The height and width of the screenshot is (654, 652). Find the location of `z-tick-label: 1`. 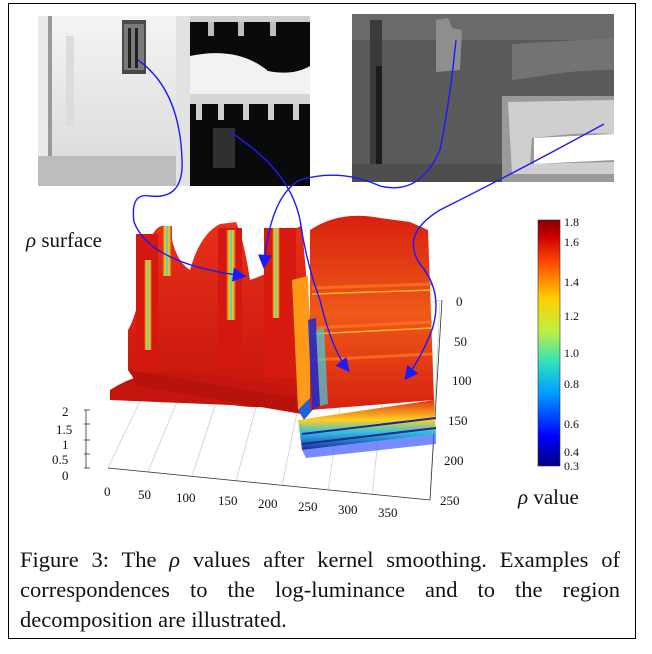

z-tick-label: 1 is located at coordinates (65, 444).